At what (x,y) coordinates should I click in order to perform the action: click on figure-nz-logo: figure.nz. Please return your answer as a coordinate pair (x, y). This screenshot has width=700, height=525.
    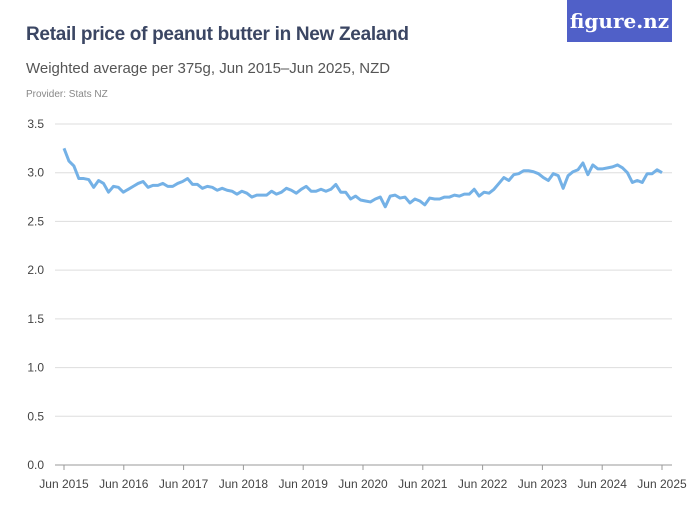
    Looking at the image, I should click on (619, 21).